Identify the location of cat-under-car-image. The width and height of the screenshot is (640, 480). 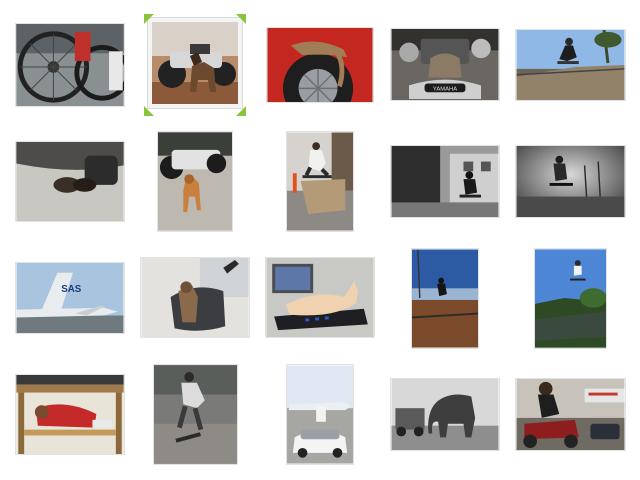
(70, 181).